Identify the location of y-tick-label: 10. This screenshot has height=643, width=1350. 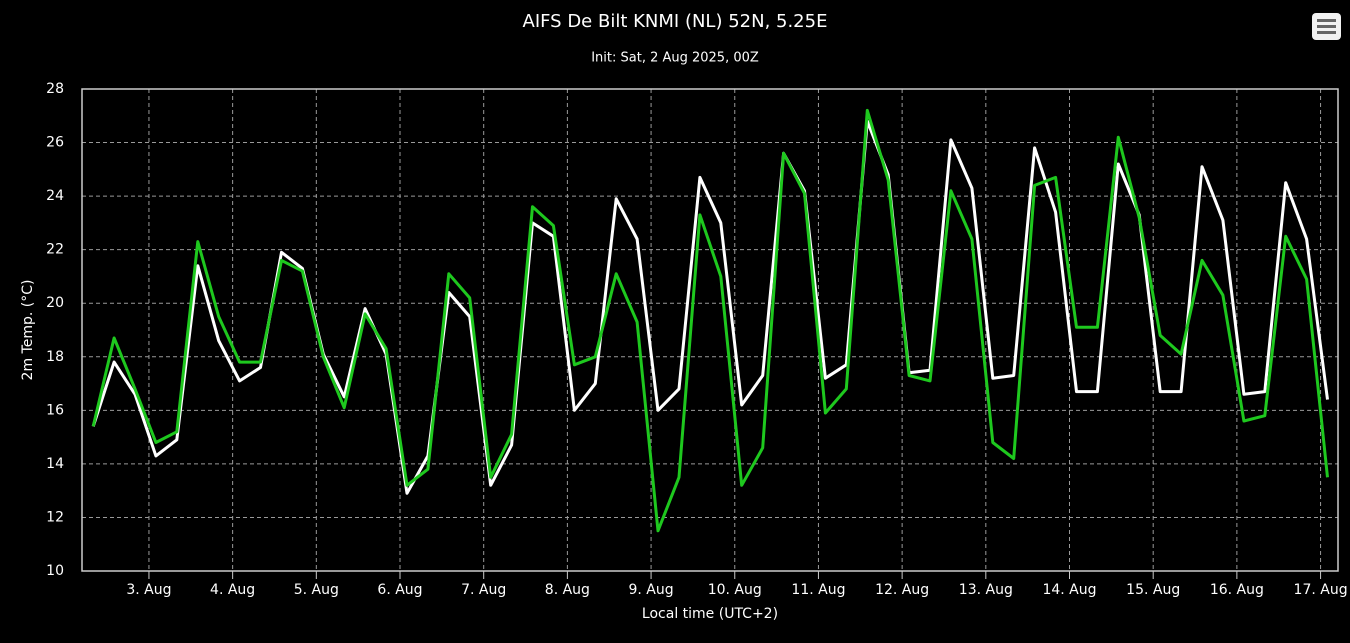
(55, 571).